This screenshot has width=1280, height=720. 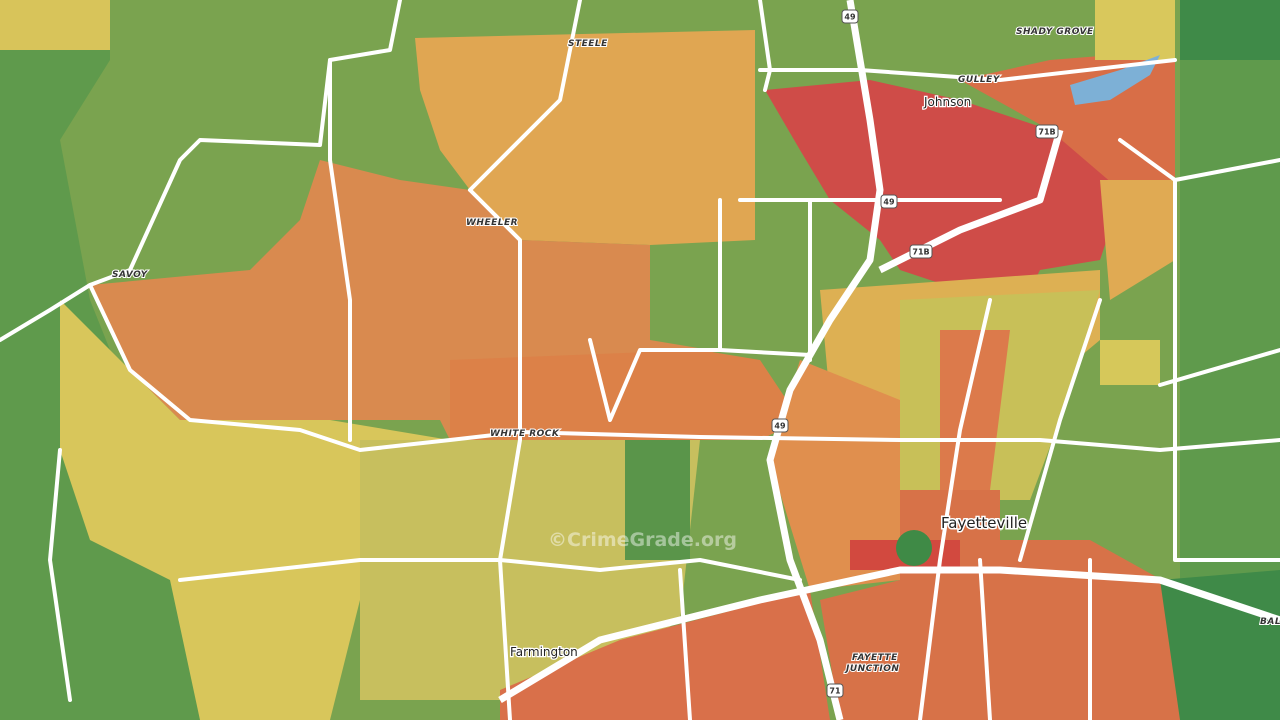 What do you see at coordinates (1270, 622) in the screenshot?
I see `place-label: BAL` at bounding box center [1270, 622].